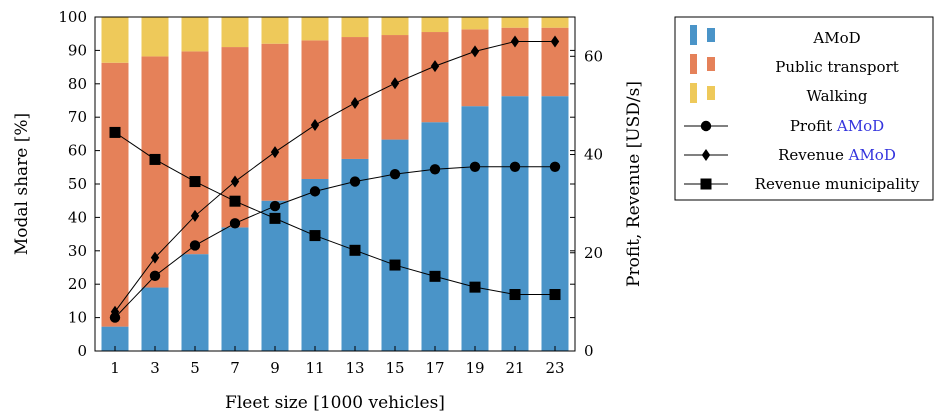 The height and width of the screenshot is (413, 936). Describe the element at coordinates (593, 253) in the screenshot. I see `right-tick-label: 20` at that location.